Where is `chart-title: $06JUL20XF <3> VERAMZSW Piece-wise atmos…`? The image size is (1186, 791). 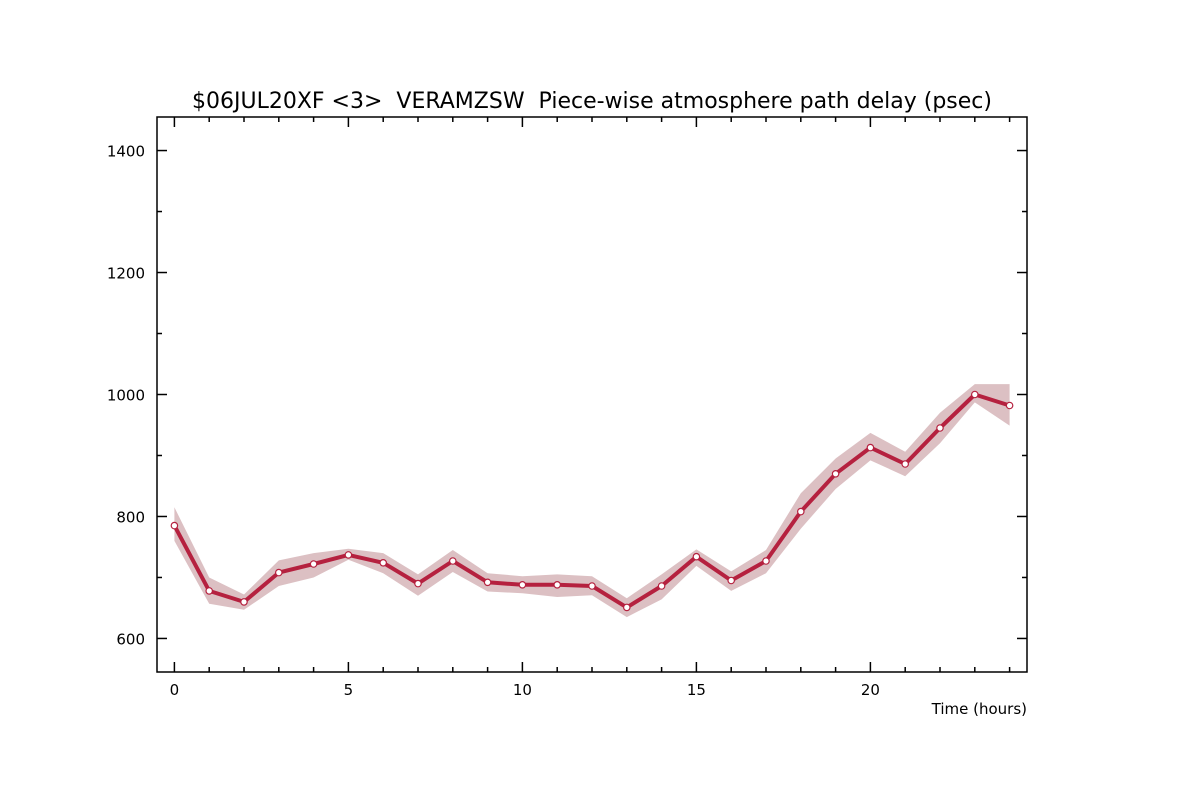 chart-title: $06JUL20XF <3> VERAMZSW Piece-wise atmos… is located at coordinates (592, 101).